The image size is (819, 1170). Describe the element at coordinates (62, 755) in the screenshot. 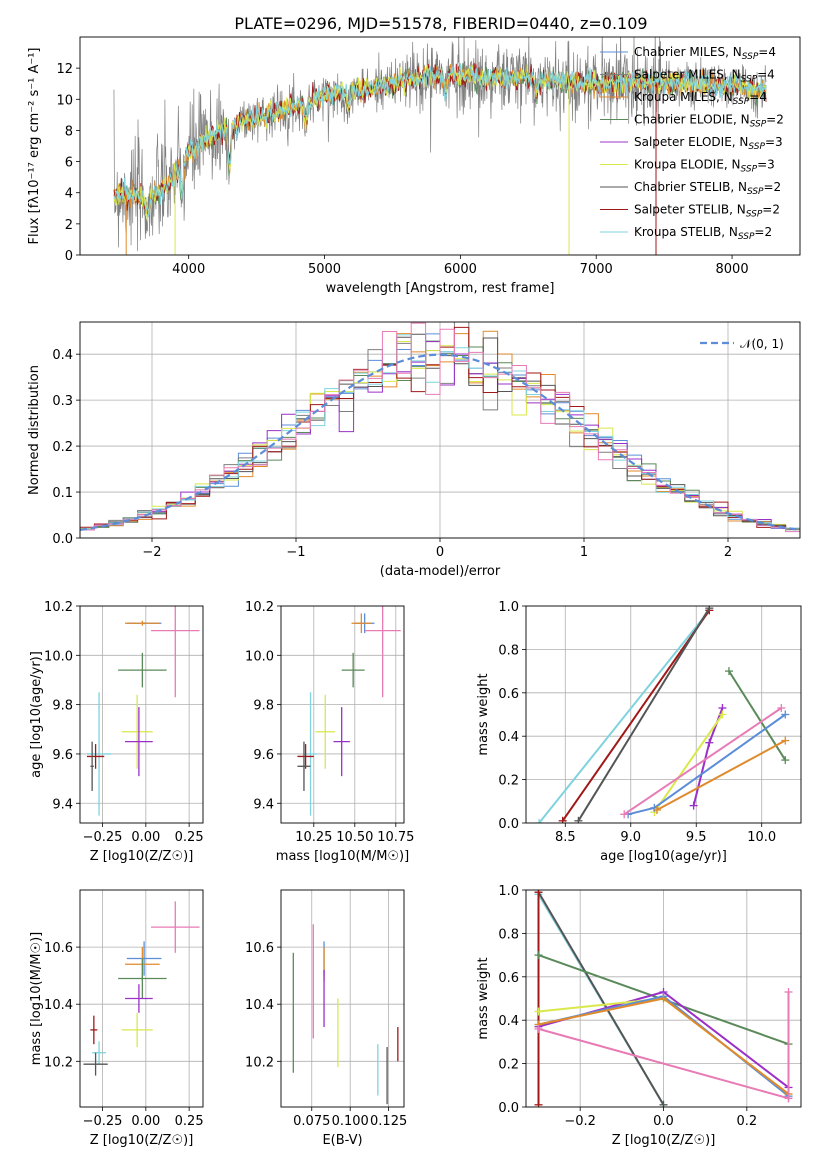

I see `y-tick-label: 9.6` at that location.